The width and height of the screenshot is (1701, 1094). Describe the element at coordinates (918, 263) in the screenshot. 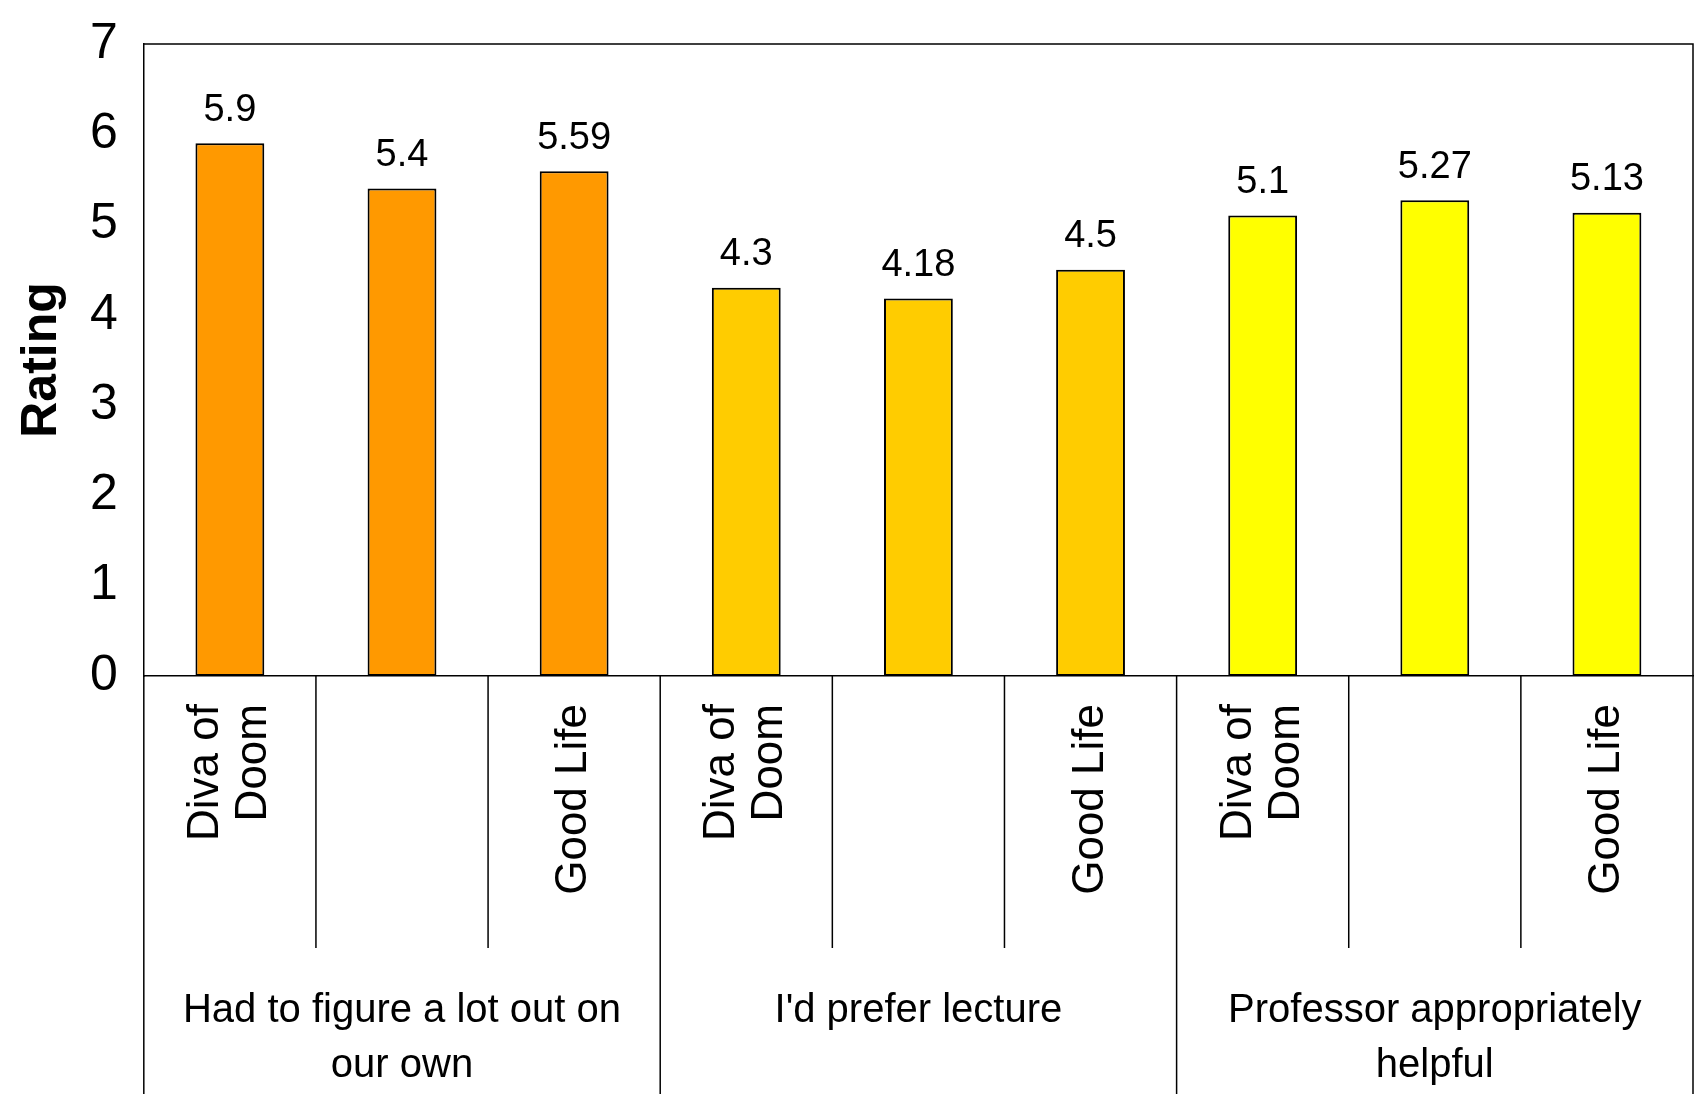

I see `data-label: 4.18` at that location.